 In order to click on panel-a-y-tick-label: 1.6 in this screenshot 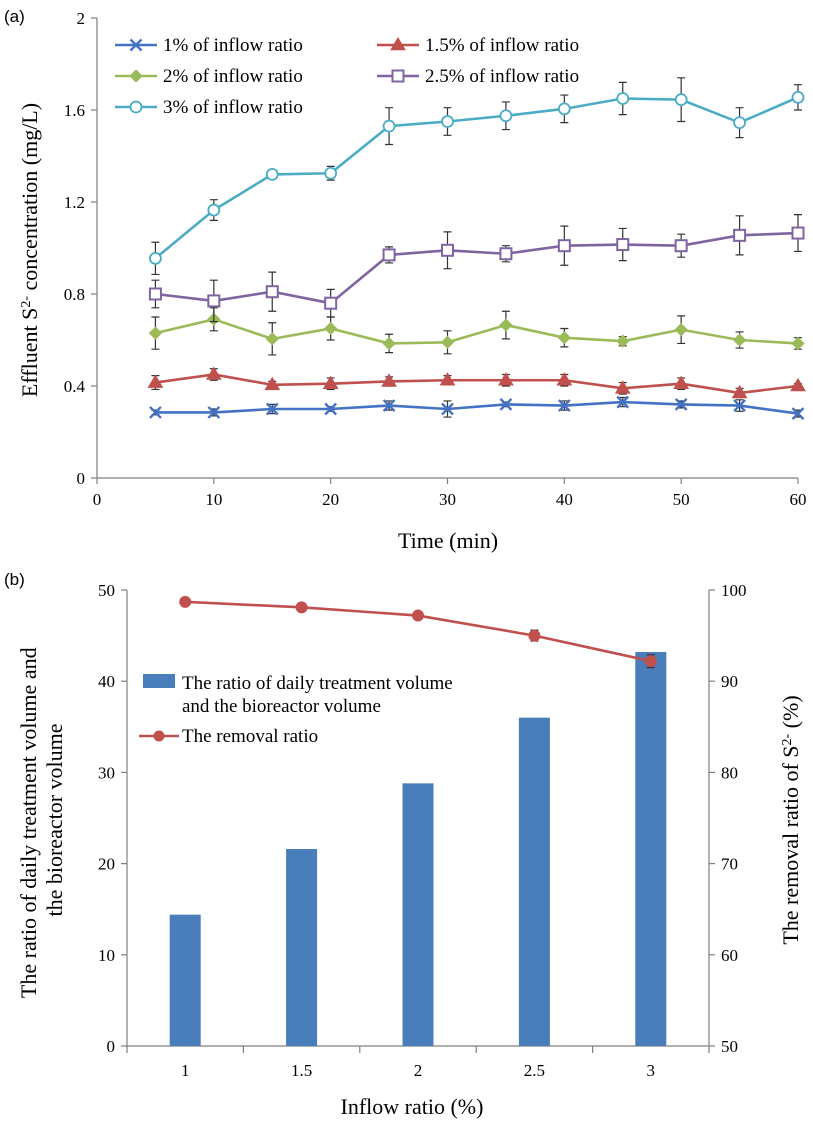, I will do `click(74, 110)`.